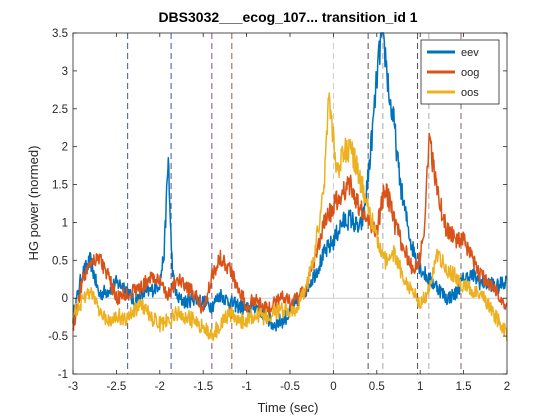  I want to click on x-tick-label: 1.5, so click(464, 387).